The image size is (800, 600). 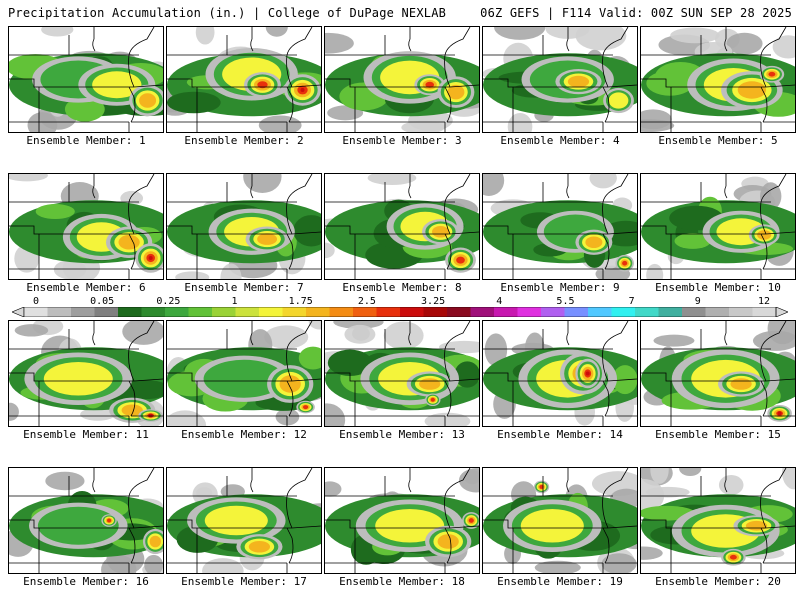 What do you see at coordinates (565, 301) in the screenshot?
I see `colorbar-tick-label: 5.5` at bounding box center [565, 301].